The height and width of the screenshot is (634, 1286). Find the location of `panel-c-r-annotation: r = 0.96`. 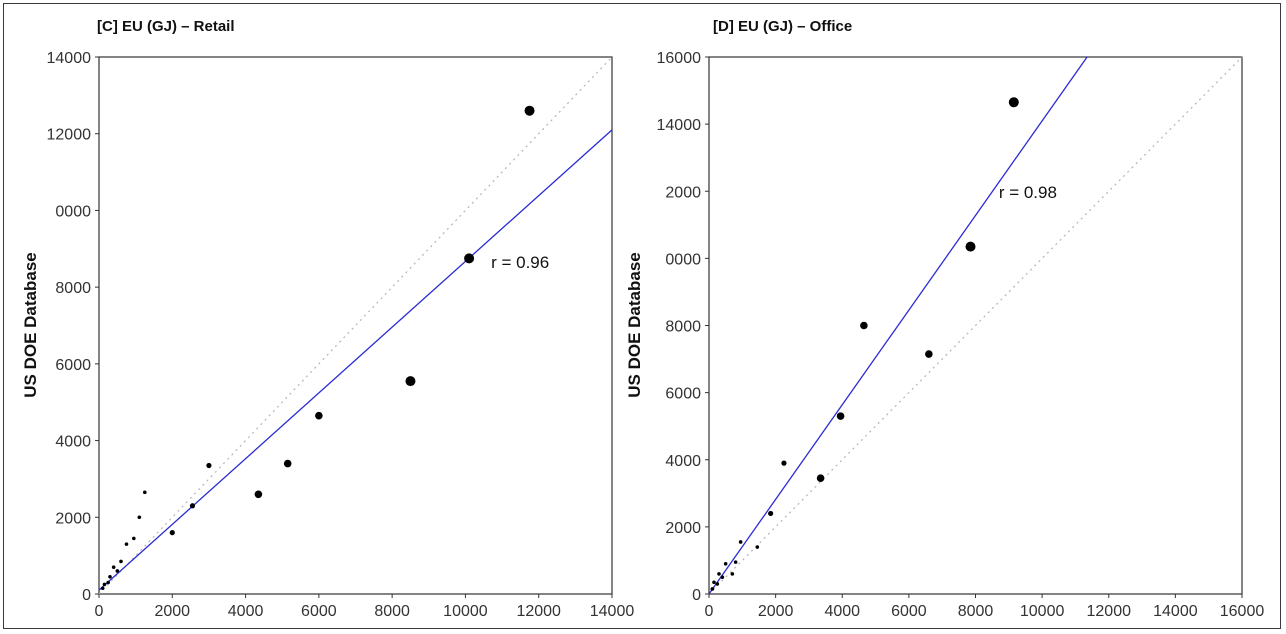

panel-c-r-annotation: r = 0.96 is located at coordinates (520, 262).